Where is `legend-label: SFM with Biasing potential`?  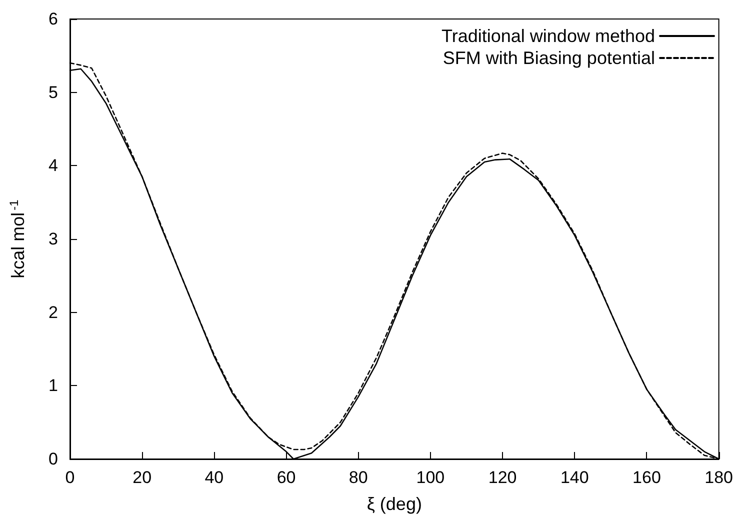
legend-label: SFM with Biasing potential is located at coordinates (548, 58).